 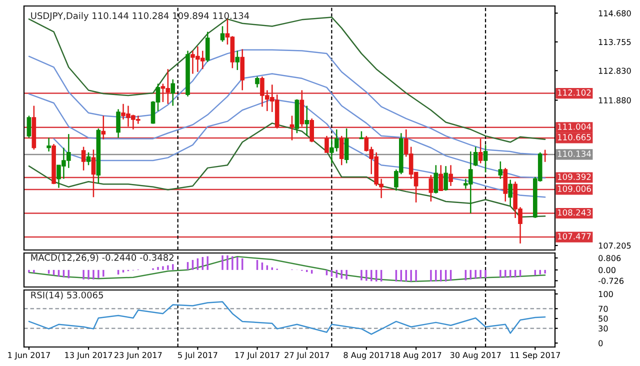 I want to click on y-tick-label: -0.726, so click(x=611, y=281).